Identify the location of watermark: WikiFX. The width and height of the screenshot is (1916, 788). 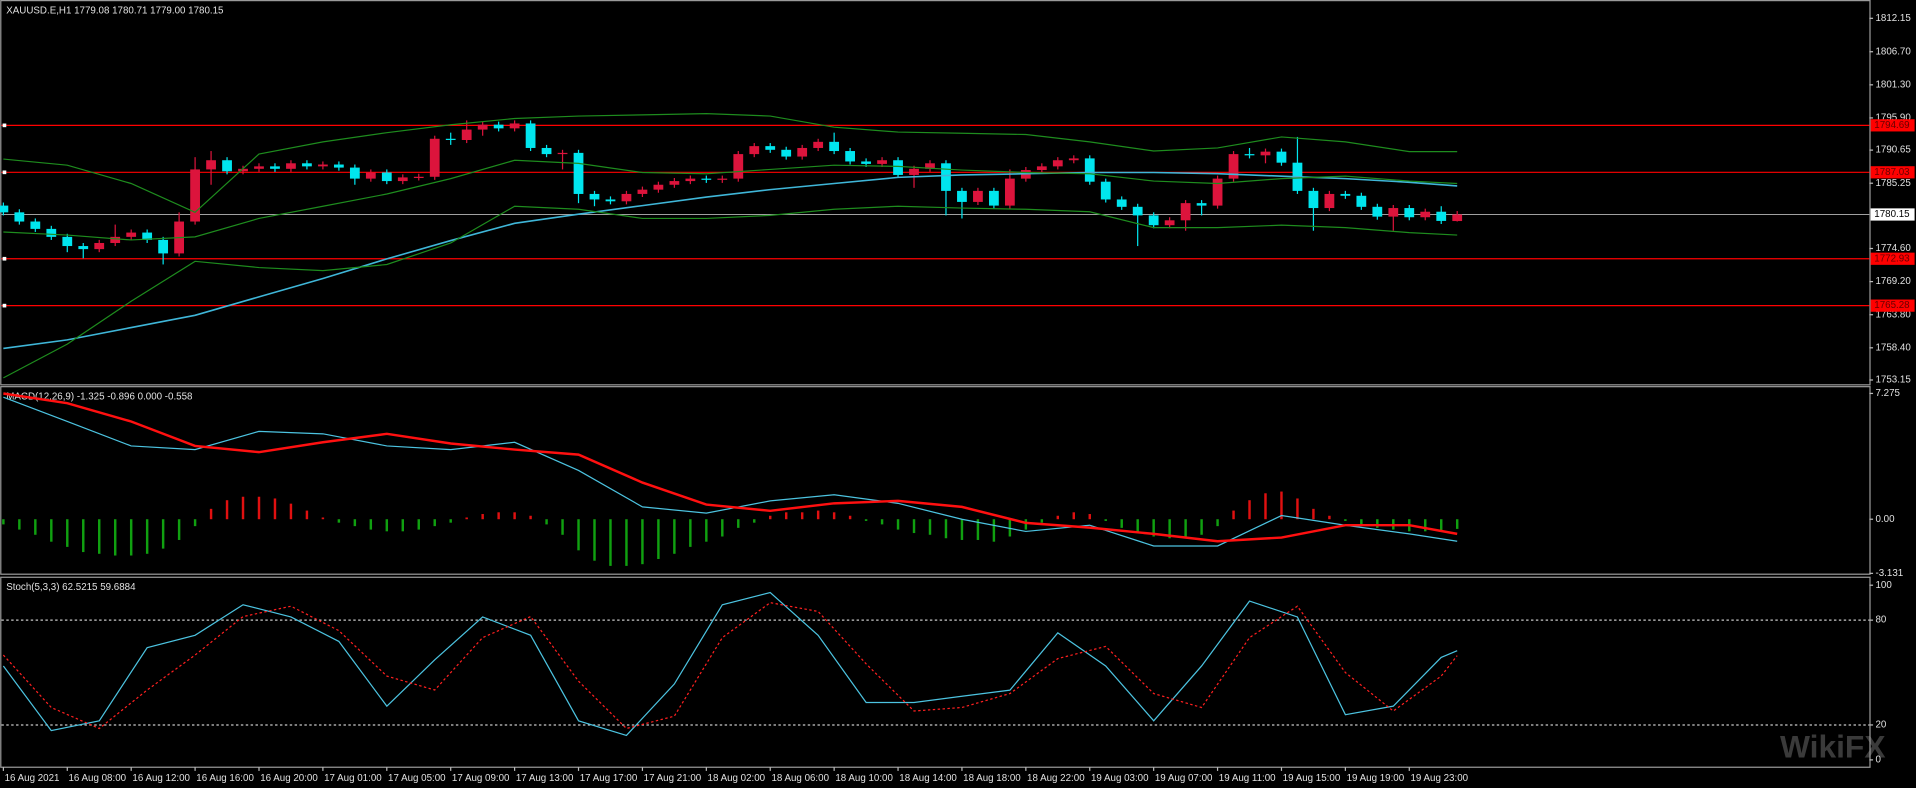
(1833, 746).